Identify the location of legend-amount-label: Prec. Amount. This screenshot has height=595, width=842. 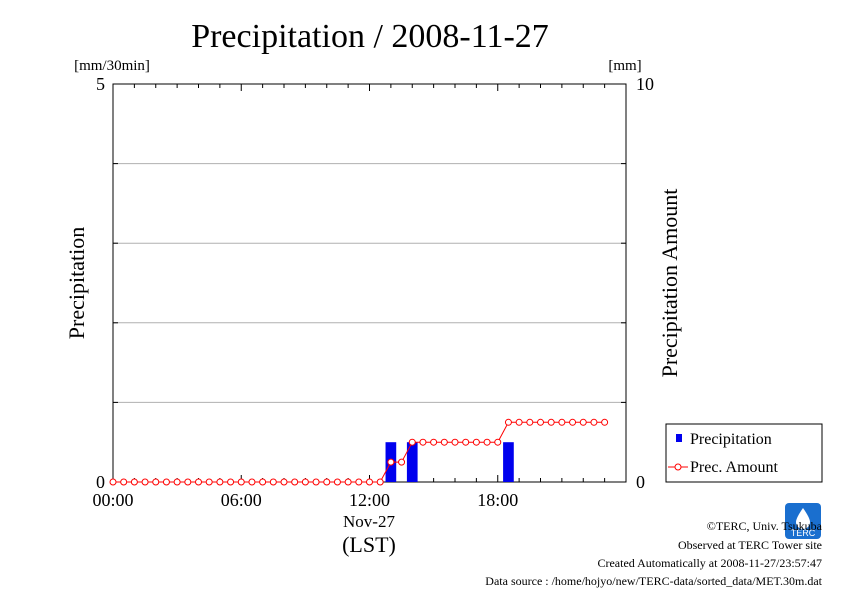
(734, 467).